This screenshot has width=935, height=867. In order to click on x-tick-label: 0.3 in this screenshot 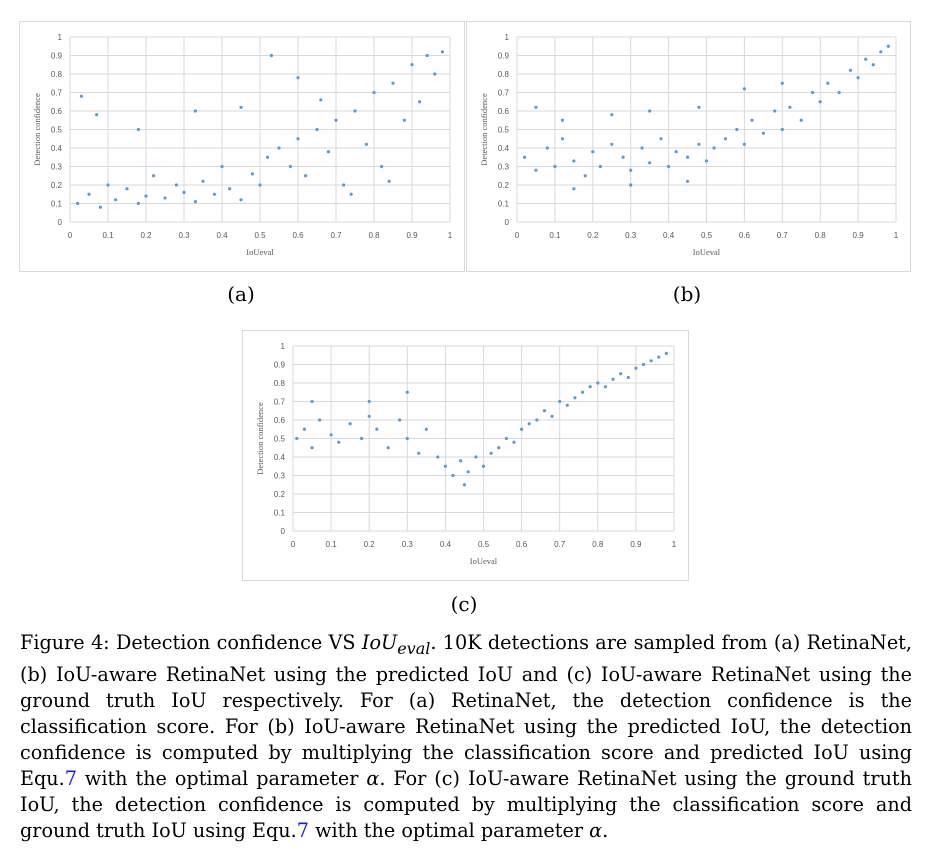, I will do `click(631, 235)`.